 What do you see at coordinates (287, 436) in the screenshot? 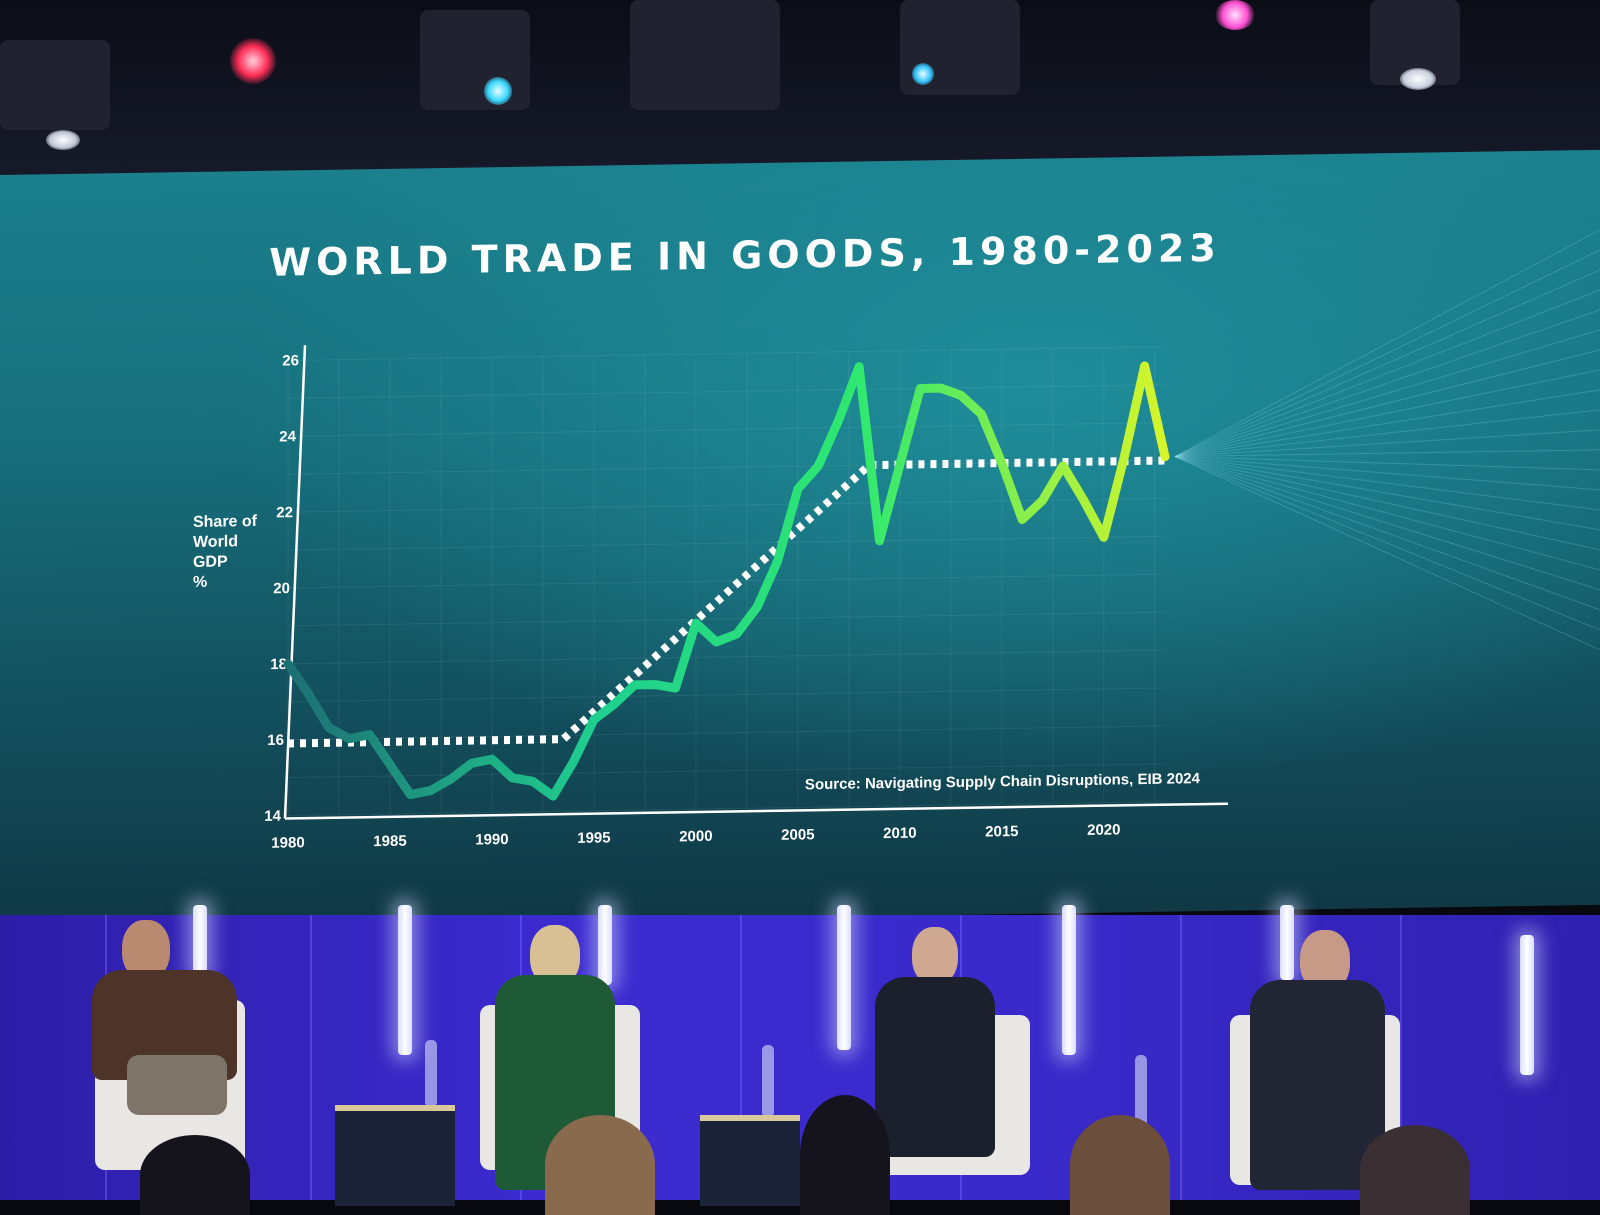
I see `y-tick-label: 24` at bounding box center [287, 436].